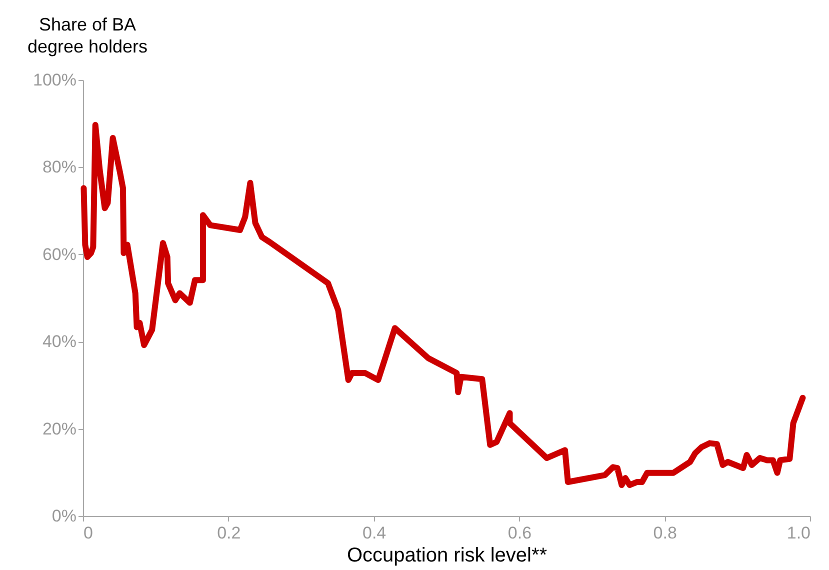  Describe the element at coordinates (59, 428) in the screenshot. I see `y-tick-label: 20%` at that location.